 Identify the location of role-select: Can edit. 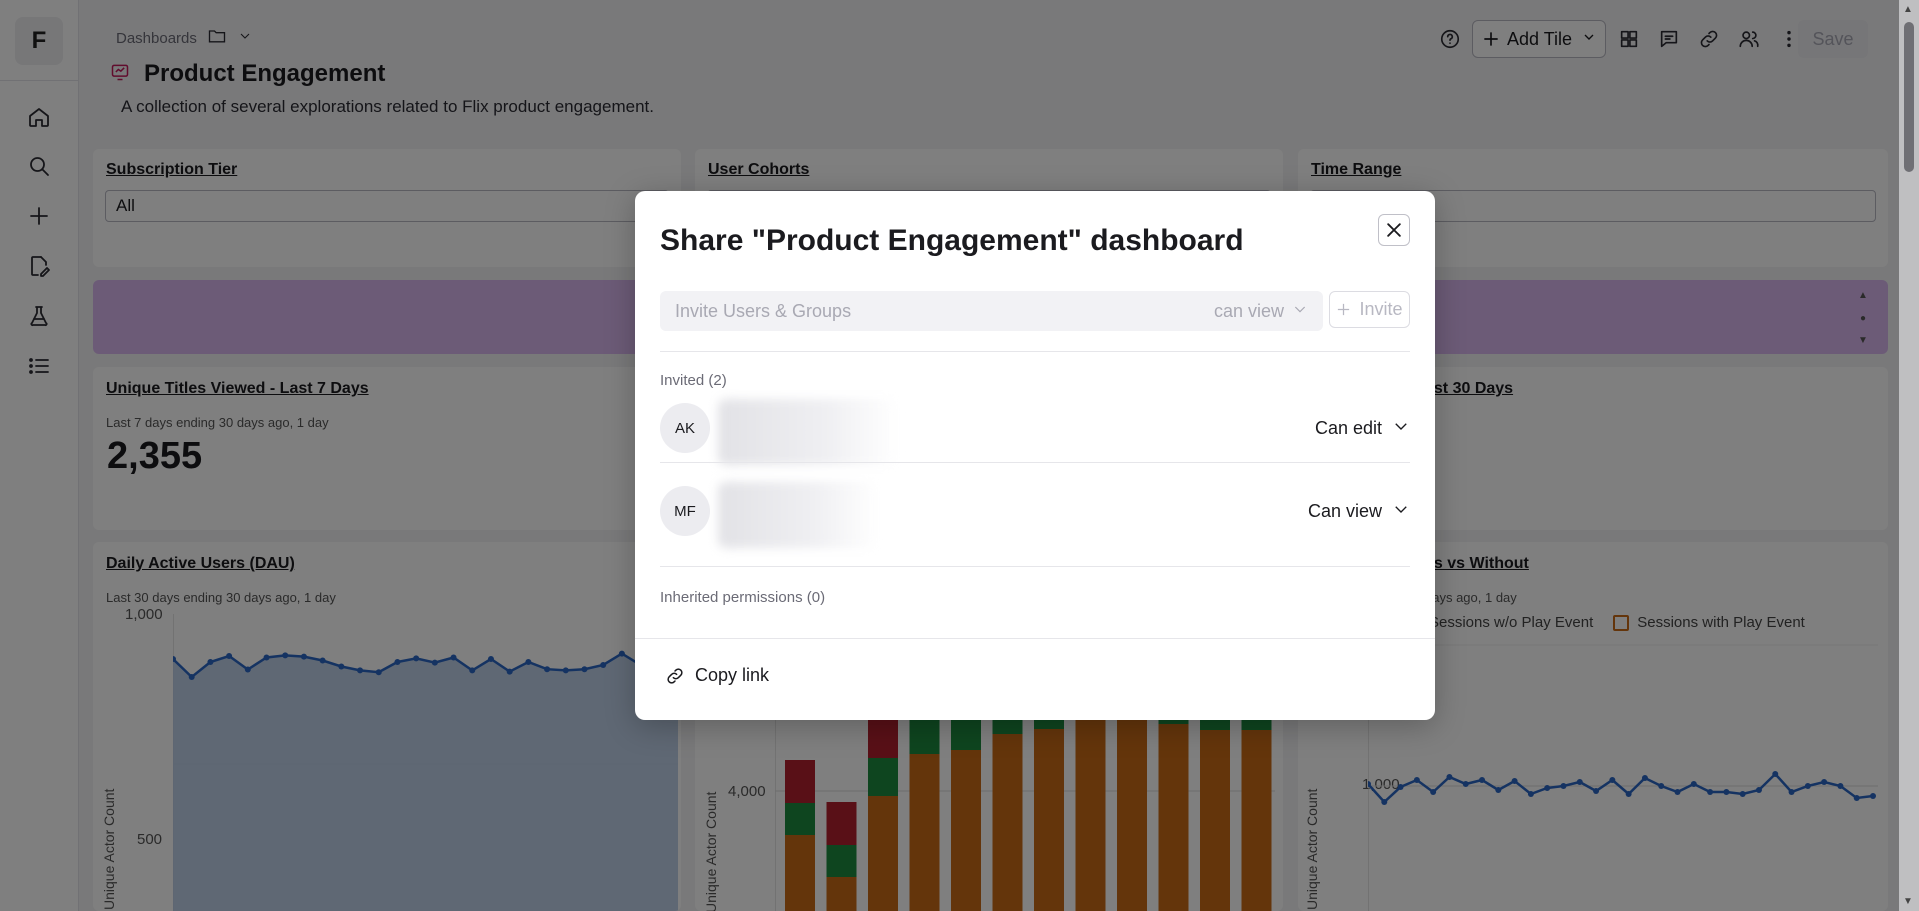
(1362, 428).